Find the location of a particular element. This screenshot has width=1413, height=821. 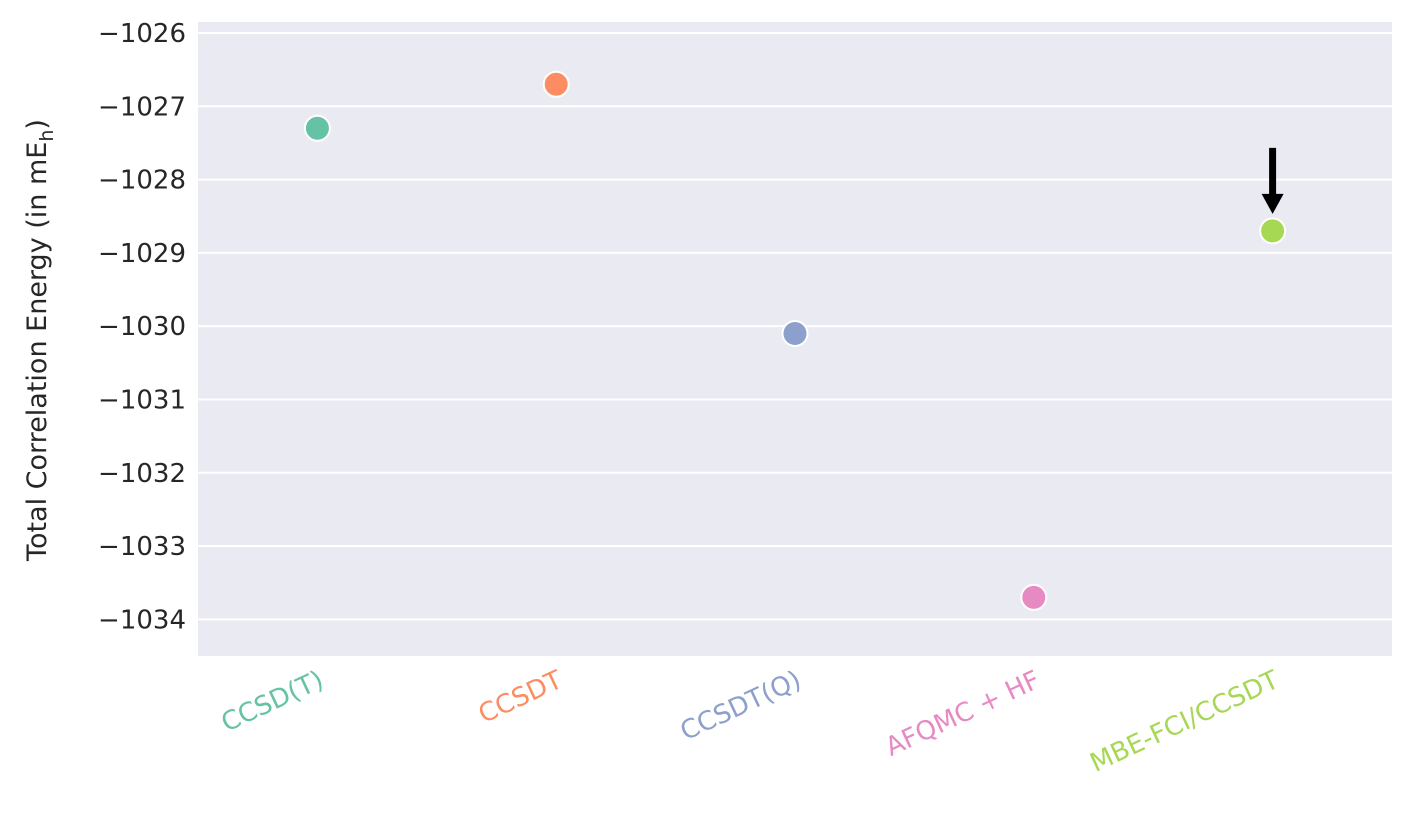

y-axis-label: Total Correlation Energy (in mEh) is located at coordinates (40, 340).